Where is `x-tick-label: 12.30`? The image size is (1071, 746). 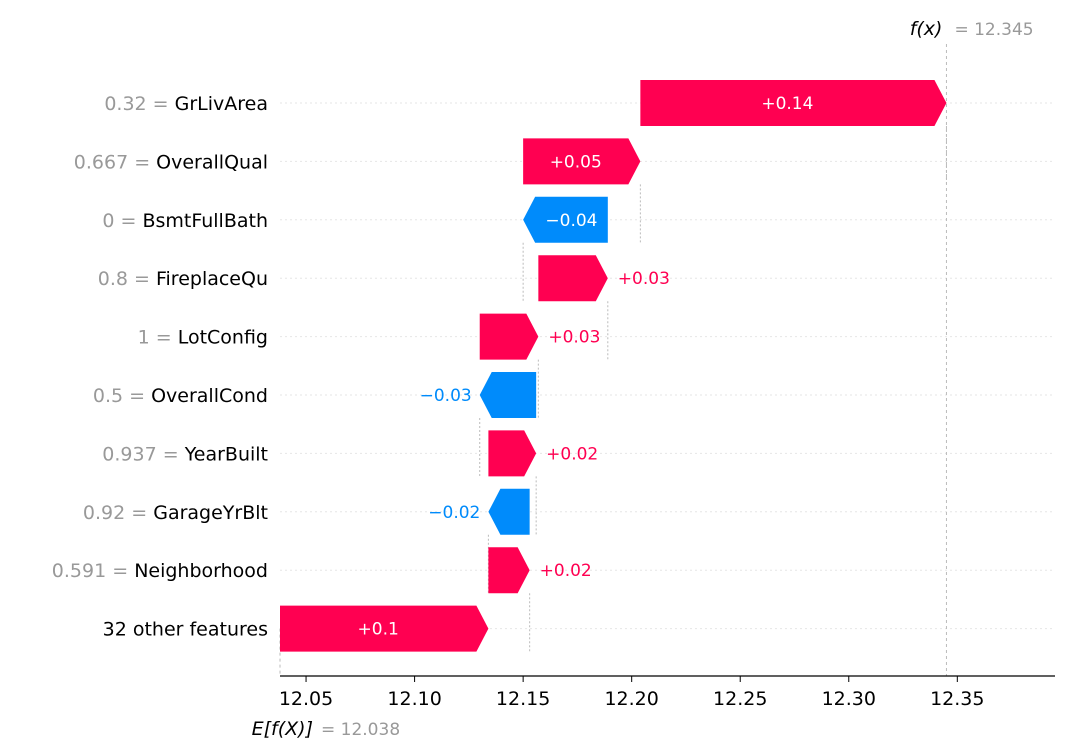
x-tick-label: 12.30 is located at coordinates (849, 699).